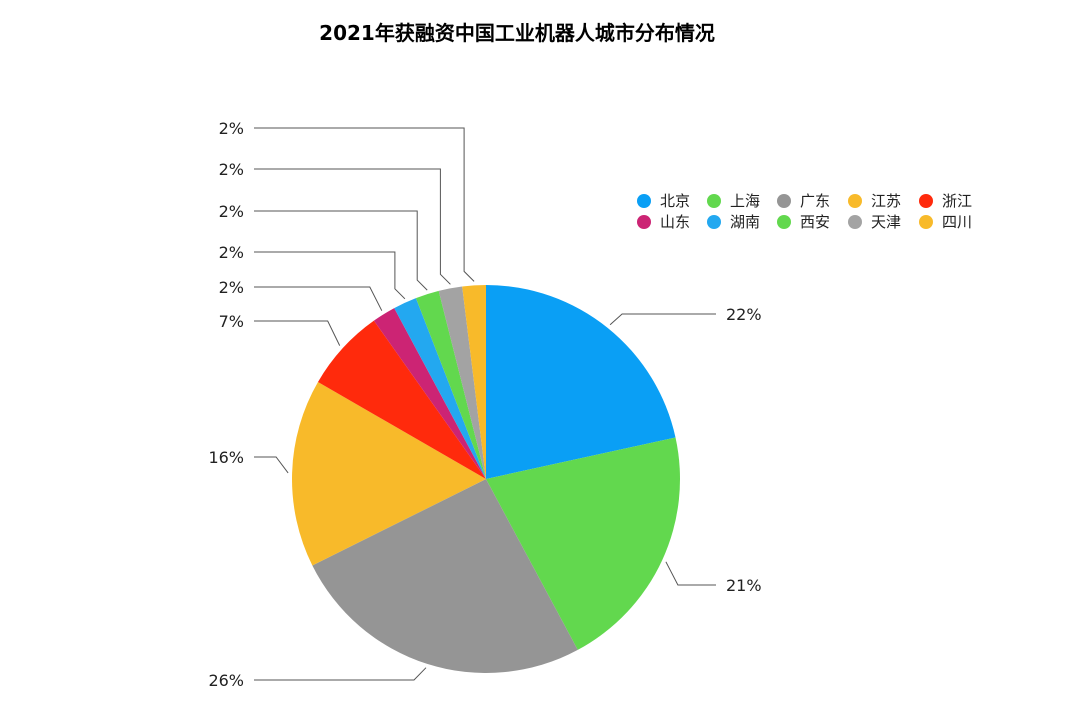  What do you see at coordinates (226, 680) in the screenshot?
I see `data-label-广东: 26%` at bounding box center [226, 680].